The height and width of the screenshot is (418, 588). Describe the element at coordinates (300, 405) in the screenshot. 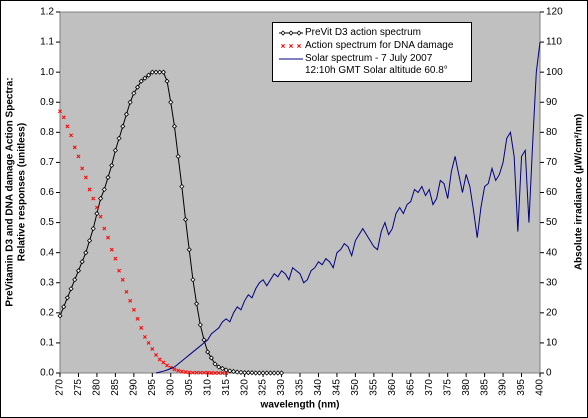

I see `x-axis-label: wavelength (nm)` at that location.